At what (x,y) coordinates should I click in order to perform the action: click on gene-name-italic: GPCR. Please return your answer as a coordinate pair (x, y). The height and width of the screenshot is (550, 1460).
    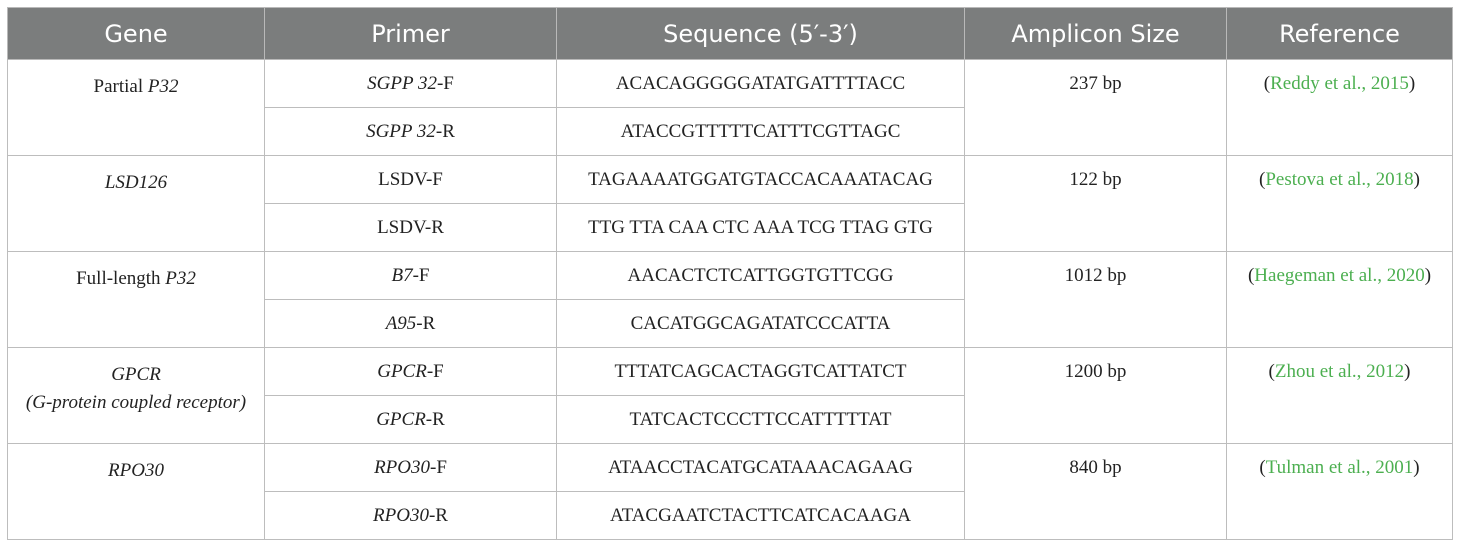
    Looking at the image, I should click on (136, 374).